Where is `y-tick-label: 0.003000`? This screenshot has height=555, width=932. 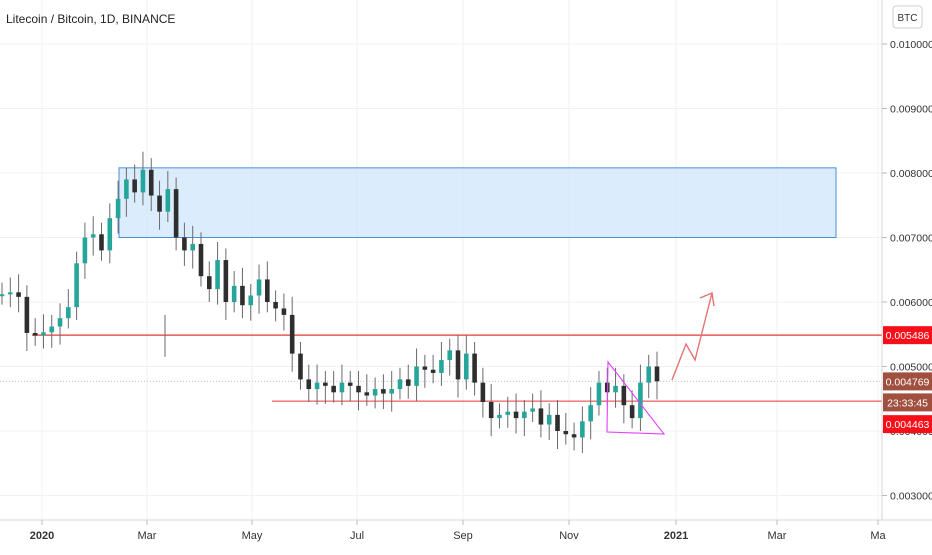 y-tick-label: 0.003000 is located at coordinates (911, 497).